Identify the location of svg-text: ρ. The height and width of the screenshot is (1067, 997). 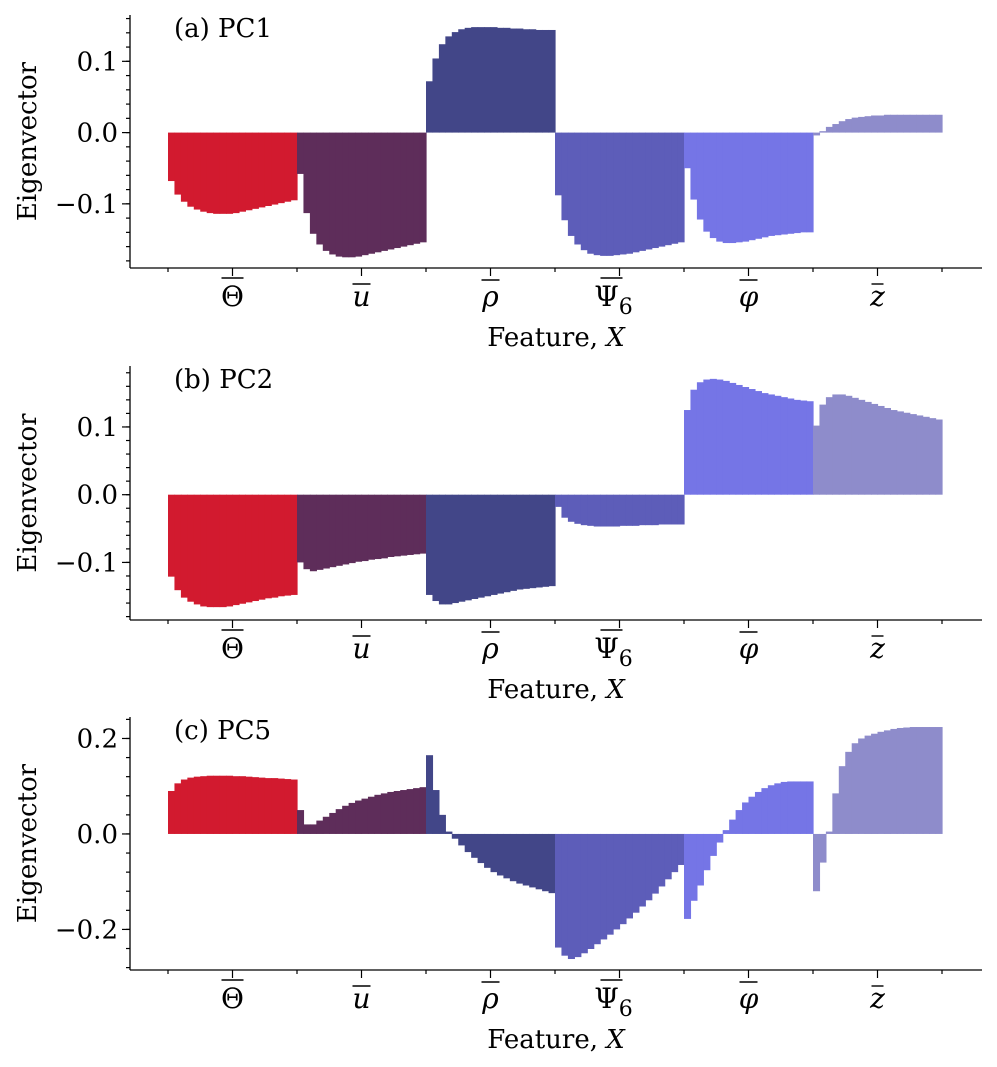
(490, 648).